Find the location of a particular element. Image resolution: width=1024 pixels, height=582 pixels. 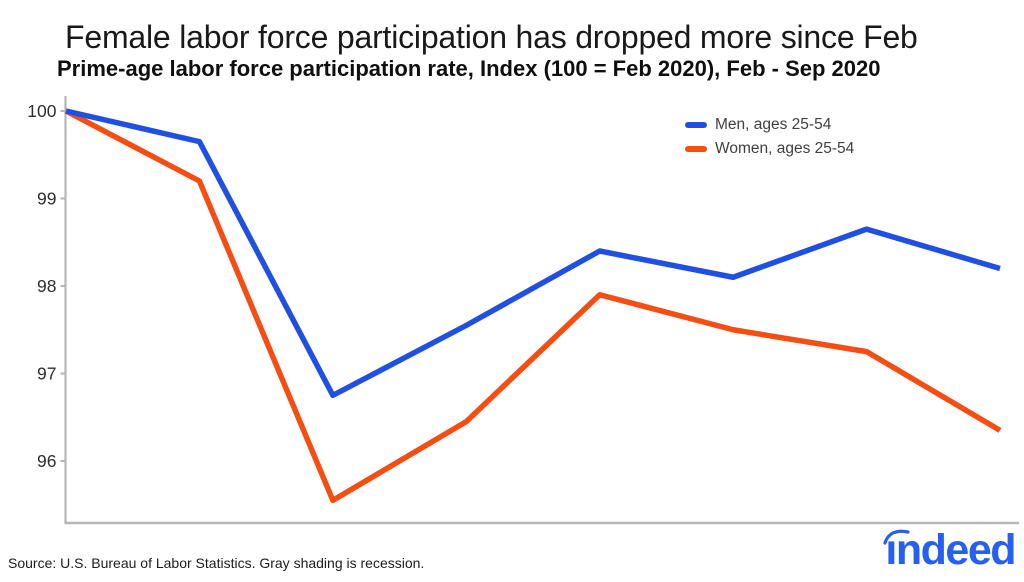

indeed-logo-accent-icon is located at coordinates (897, 537).